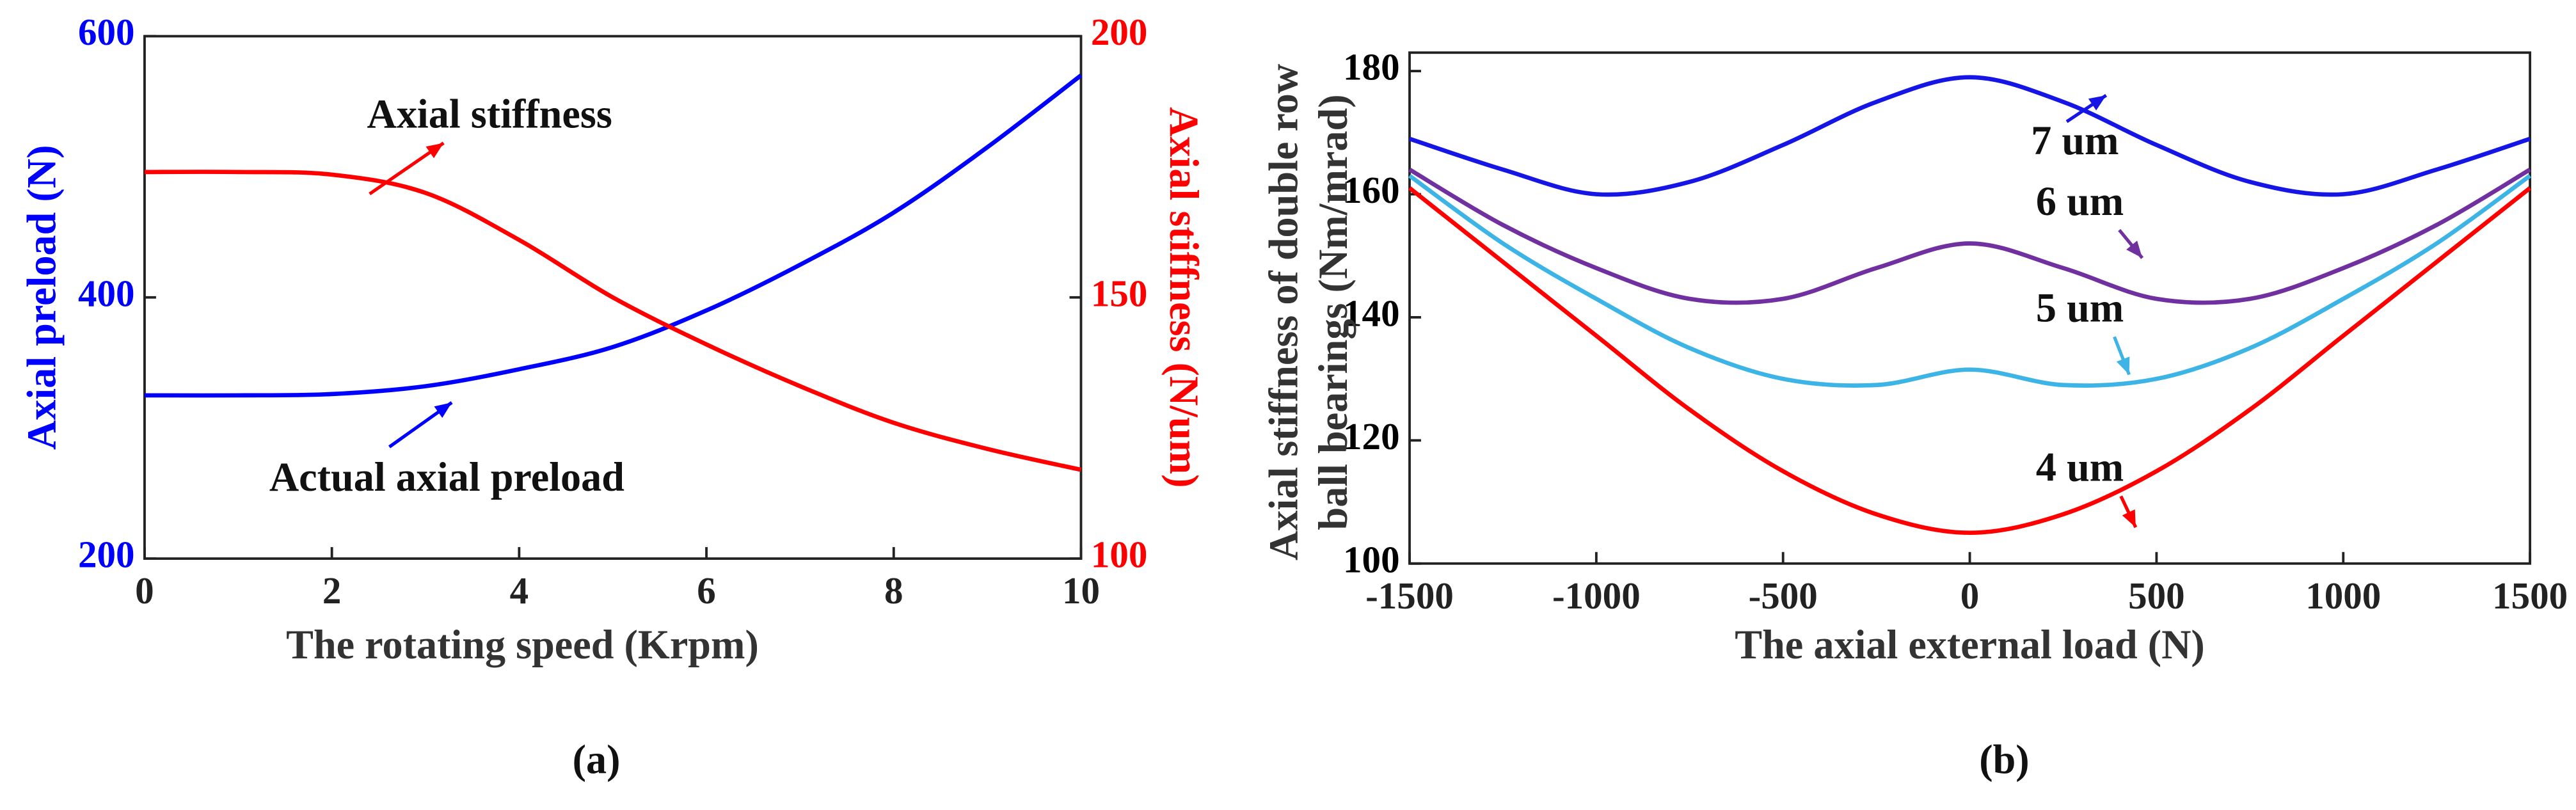 Image resolution: width=2576 pixels, height=810 pixels. Describe the element at coordinates (107, 555) in the screenshot. I see `y-tick-label: 200` at that location.